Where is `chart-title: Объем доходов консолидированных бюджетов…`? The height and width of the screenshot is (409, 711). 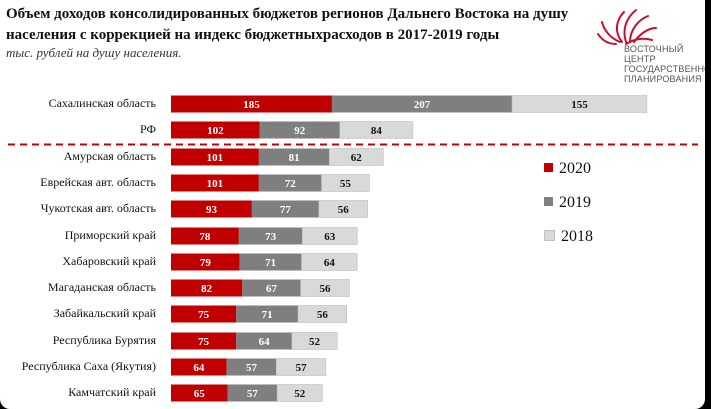
chart-title: Объем доходов консолидированных бюджетов… is located at coordinates (287, 24).